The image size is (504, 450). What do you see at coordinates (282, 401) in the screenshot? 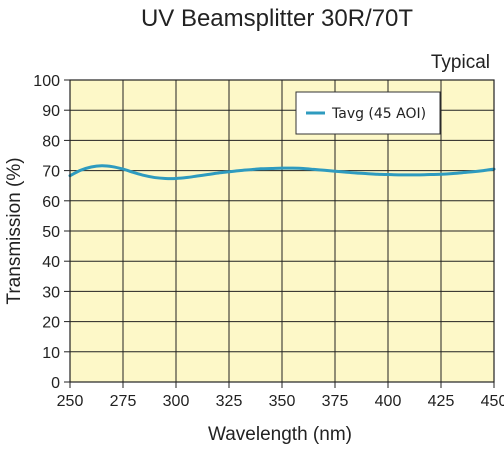
I see `x-tick-label: 350` at bounding box center [282, 401].